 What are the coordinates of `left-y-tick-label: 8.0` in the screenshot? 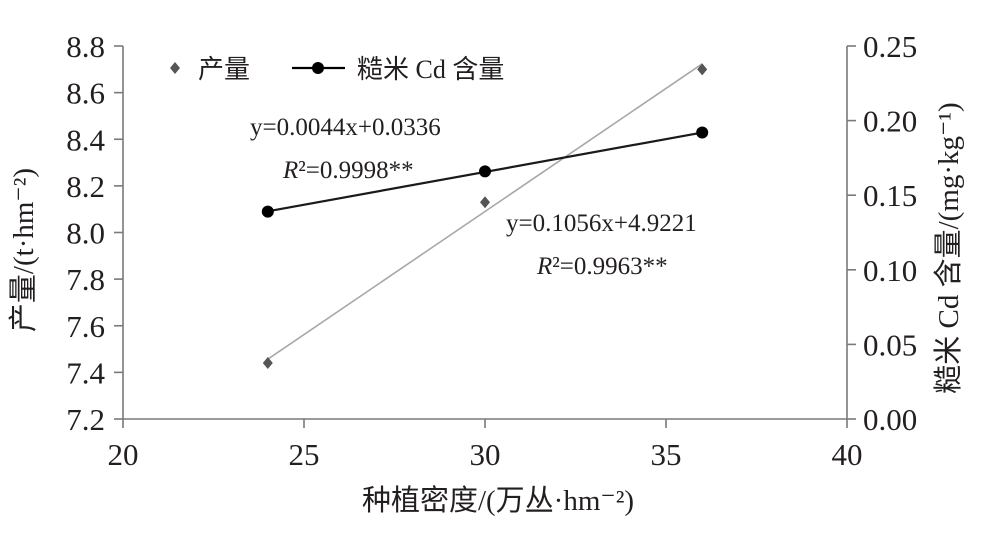 It's located at (85, 233).